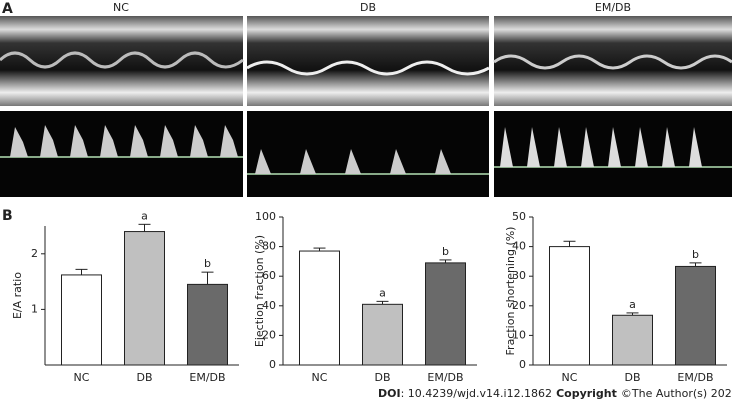  What do you see at coordinates (121, 7) in the screenshot?
I see `image-title: NC` at bounding box center [121, 7].